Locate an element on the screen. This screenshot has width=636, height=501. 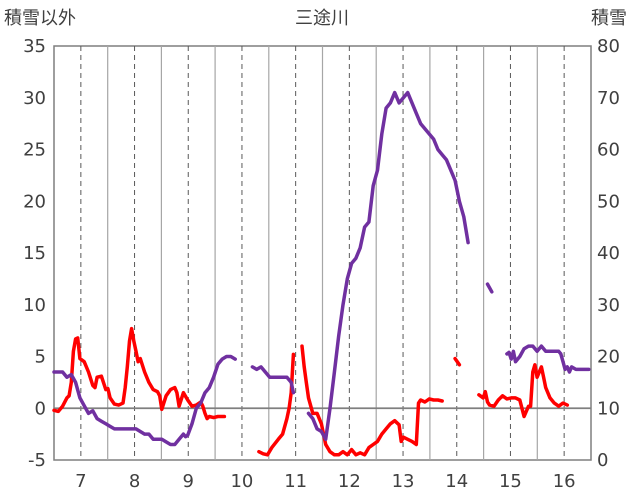
y-right-tick-label: 40 is located at coordinates (608, 253).